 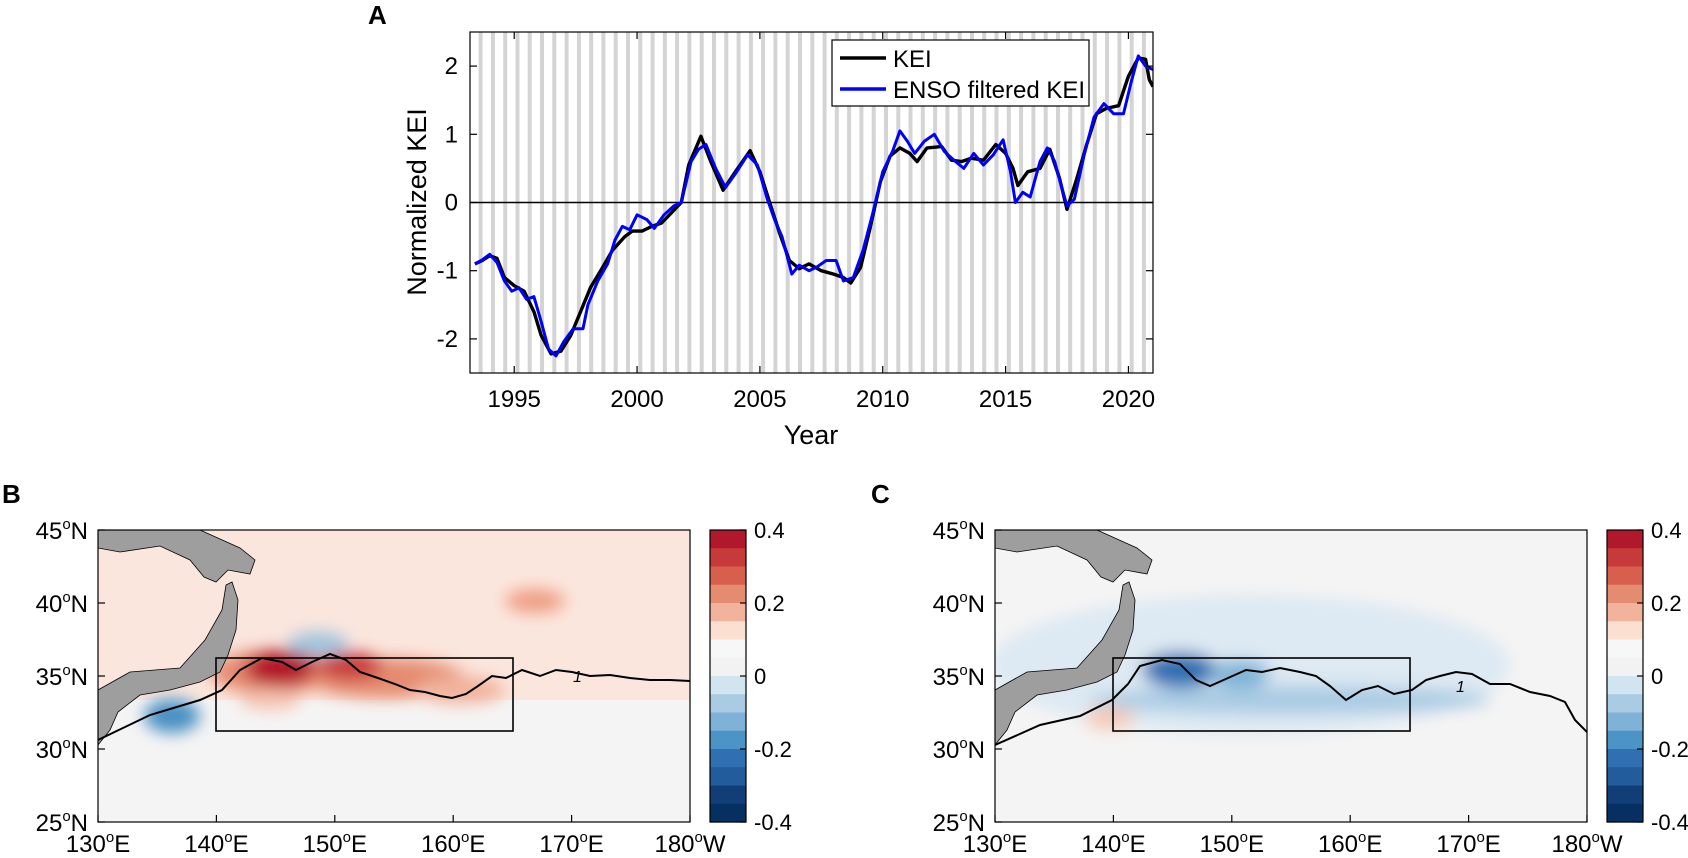 I want to click on colorbar-c: 0.4 0.2 0 -0.2 -0.4, so click(x=1647, y=676).